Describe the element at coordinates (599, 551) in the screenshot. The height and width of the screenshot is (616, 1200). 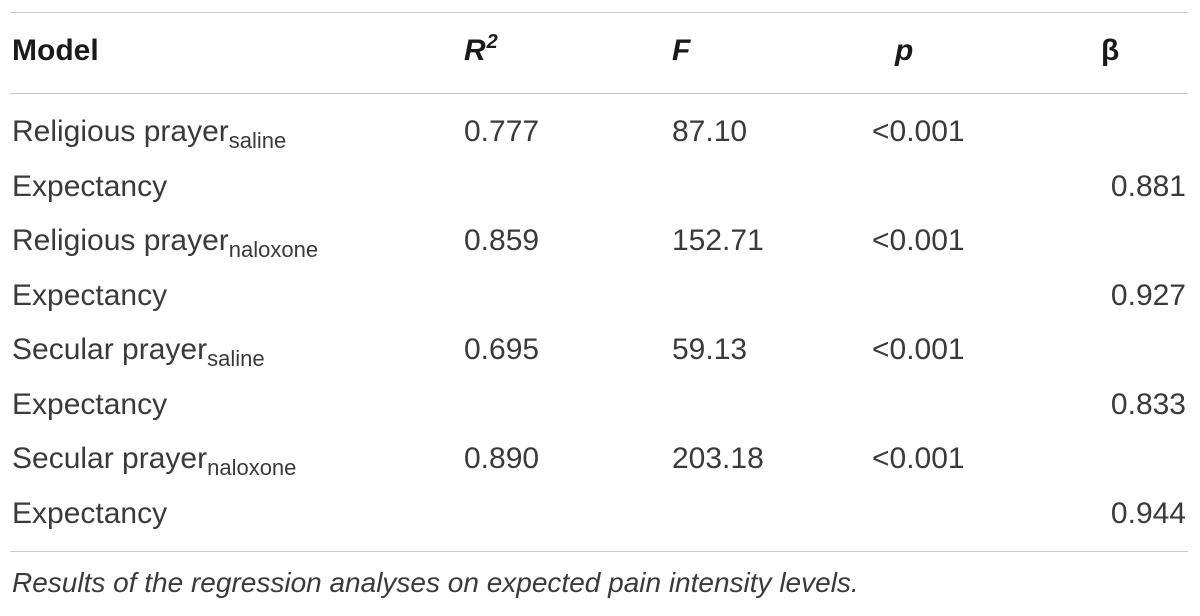
I see `table-bottom-rule` at that location.